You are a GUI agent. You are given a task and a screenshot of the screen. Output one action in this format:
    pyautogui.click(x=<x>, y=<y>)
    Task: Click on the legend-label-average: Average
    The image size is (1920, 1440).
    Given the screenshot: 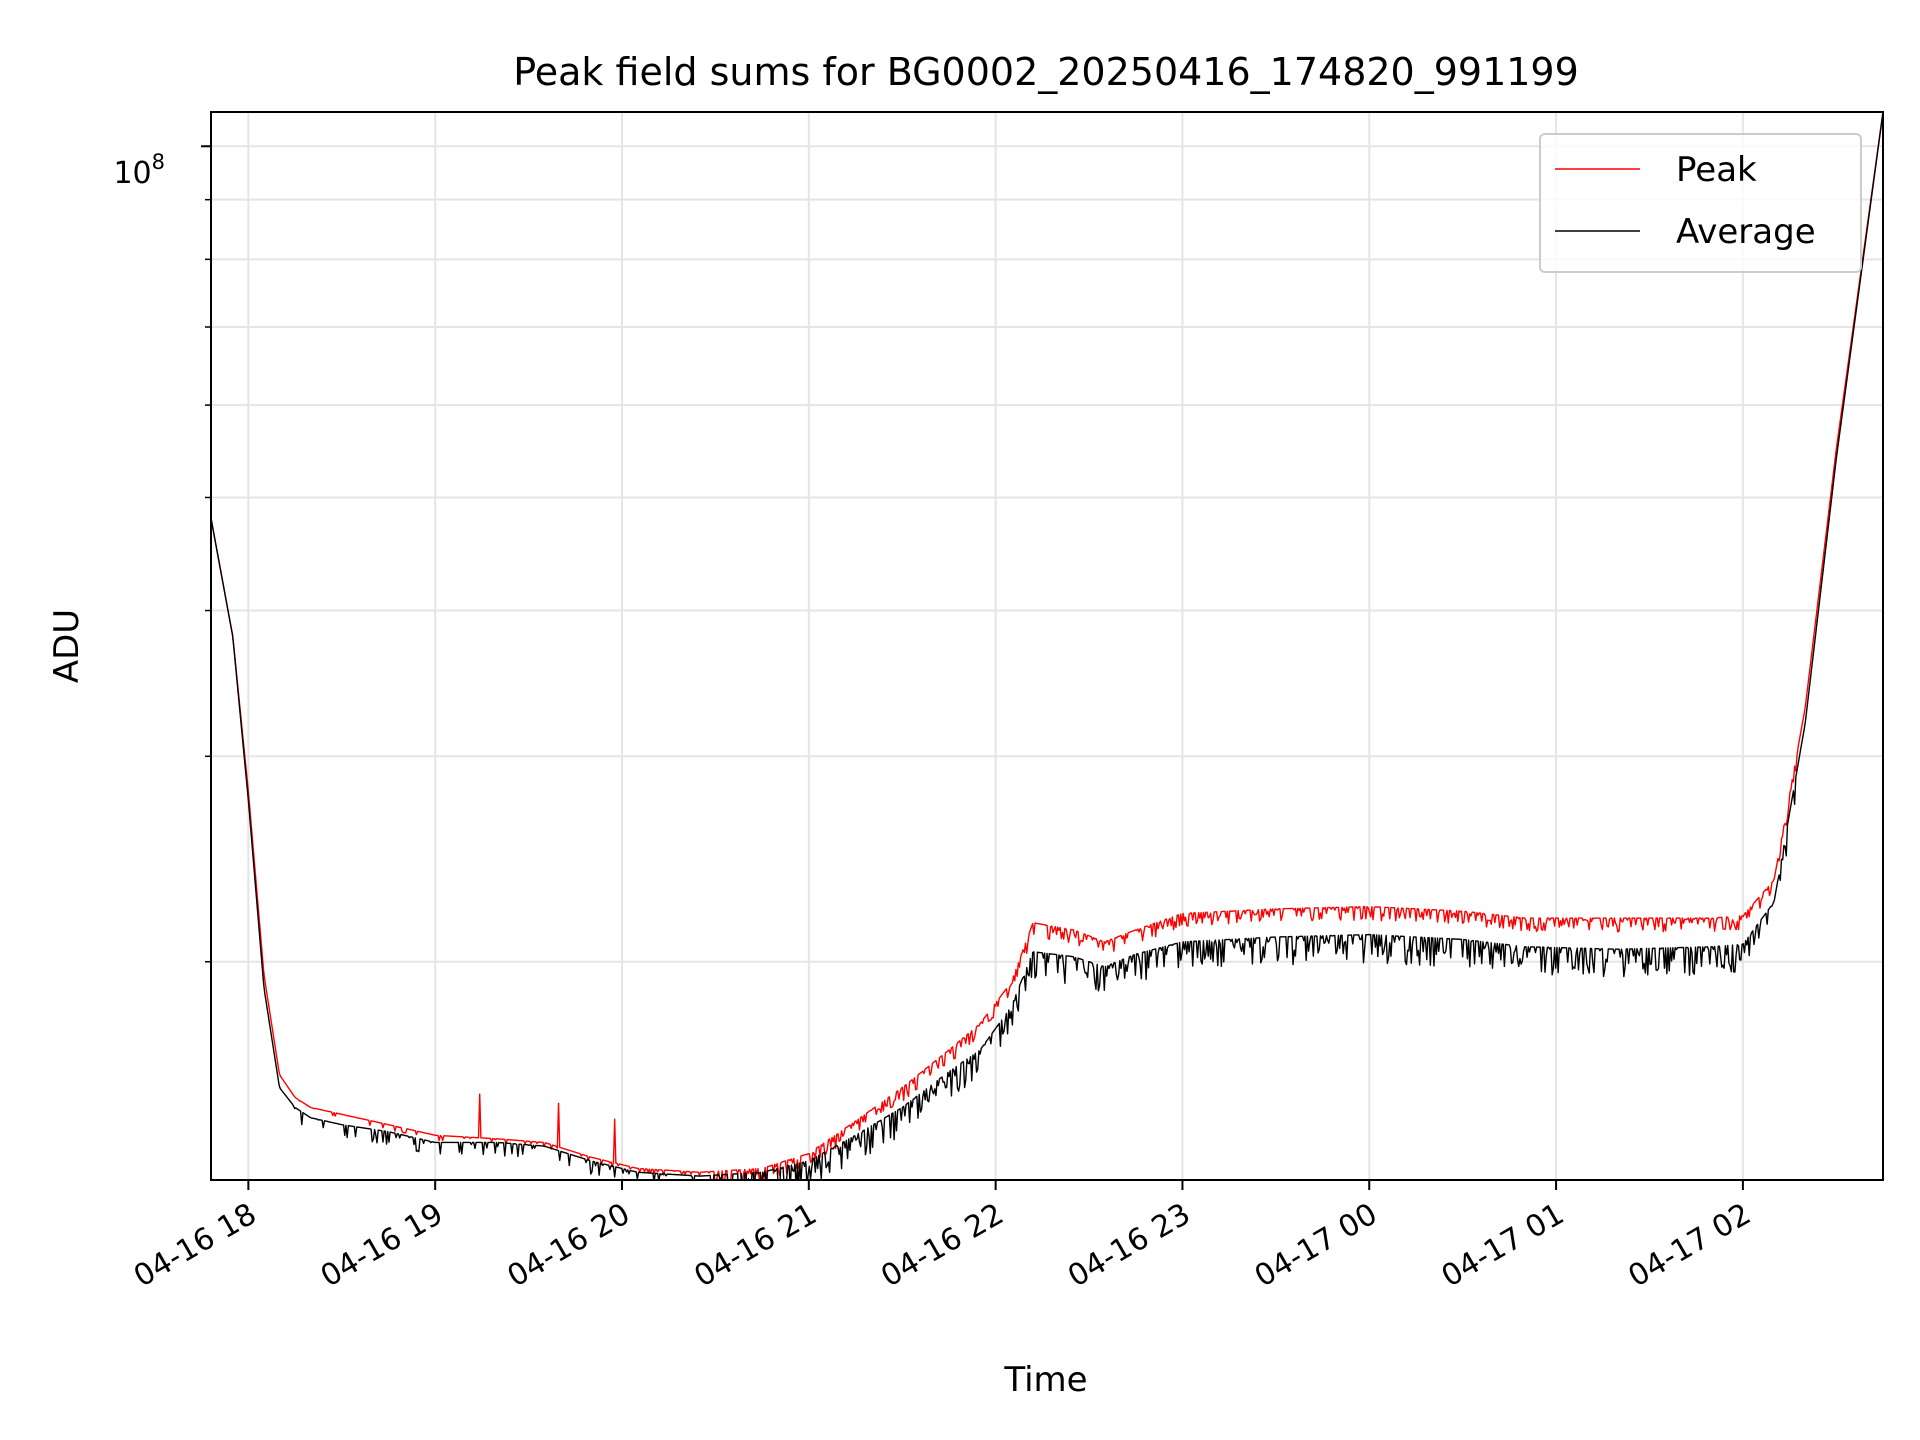 What is the action you would take?
    pyautogui.click(x=1746, y=232)
    